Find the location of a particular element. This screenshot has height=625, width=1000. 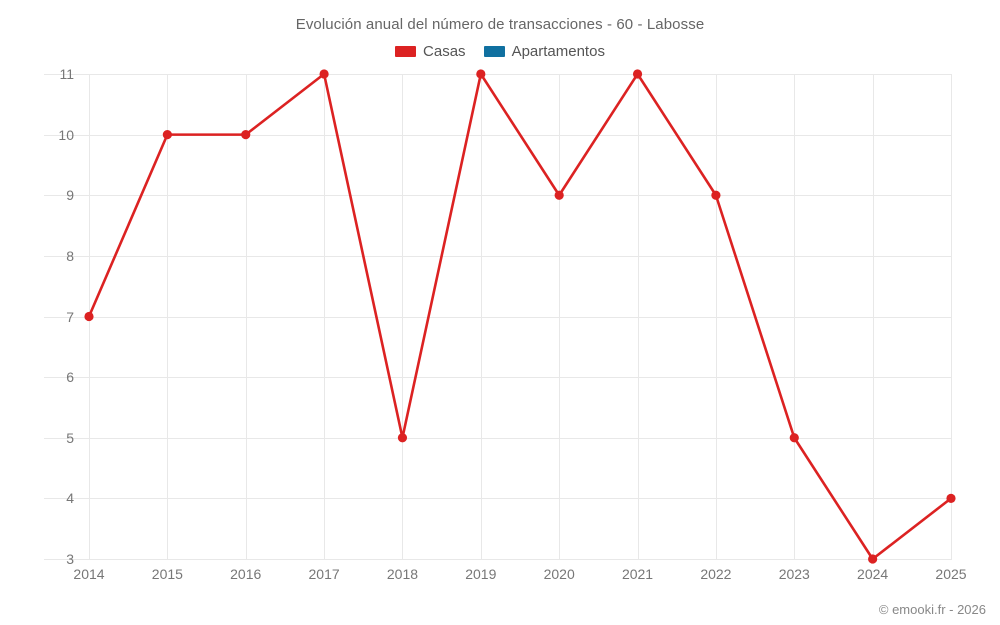

legend-item-apartamentos: Apartamentos is located at coordinates (544, 51).